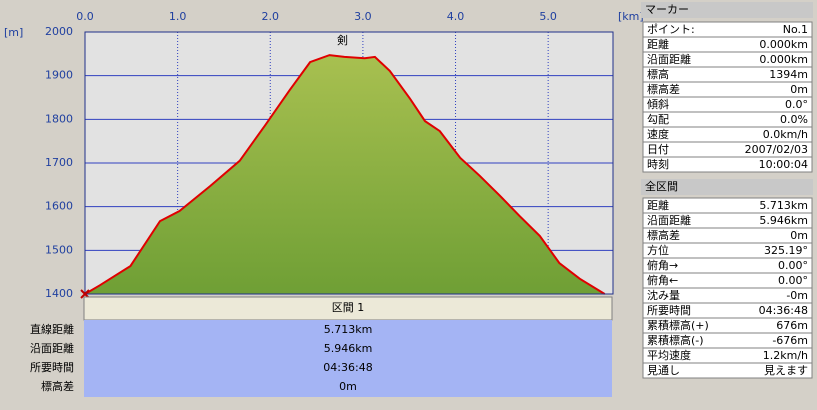  Describe the element at coordinates (658, 250) in the screenshot. I see `panel-label: 方位` at that location.